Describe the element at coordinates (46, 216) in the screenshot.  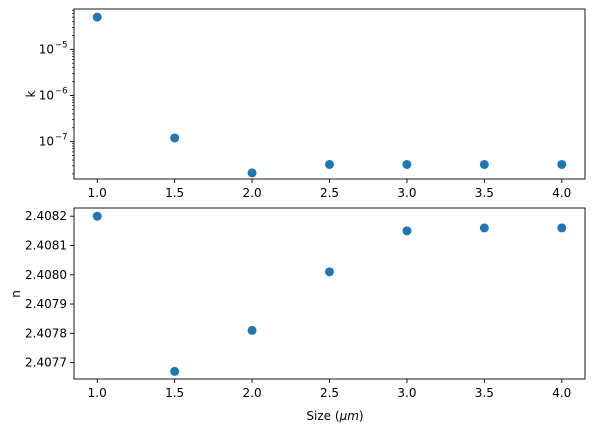
I see `y-tick-label: 2.4082` at that location.